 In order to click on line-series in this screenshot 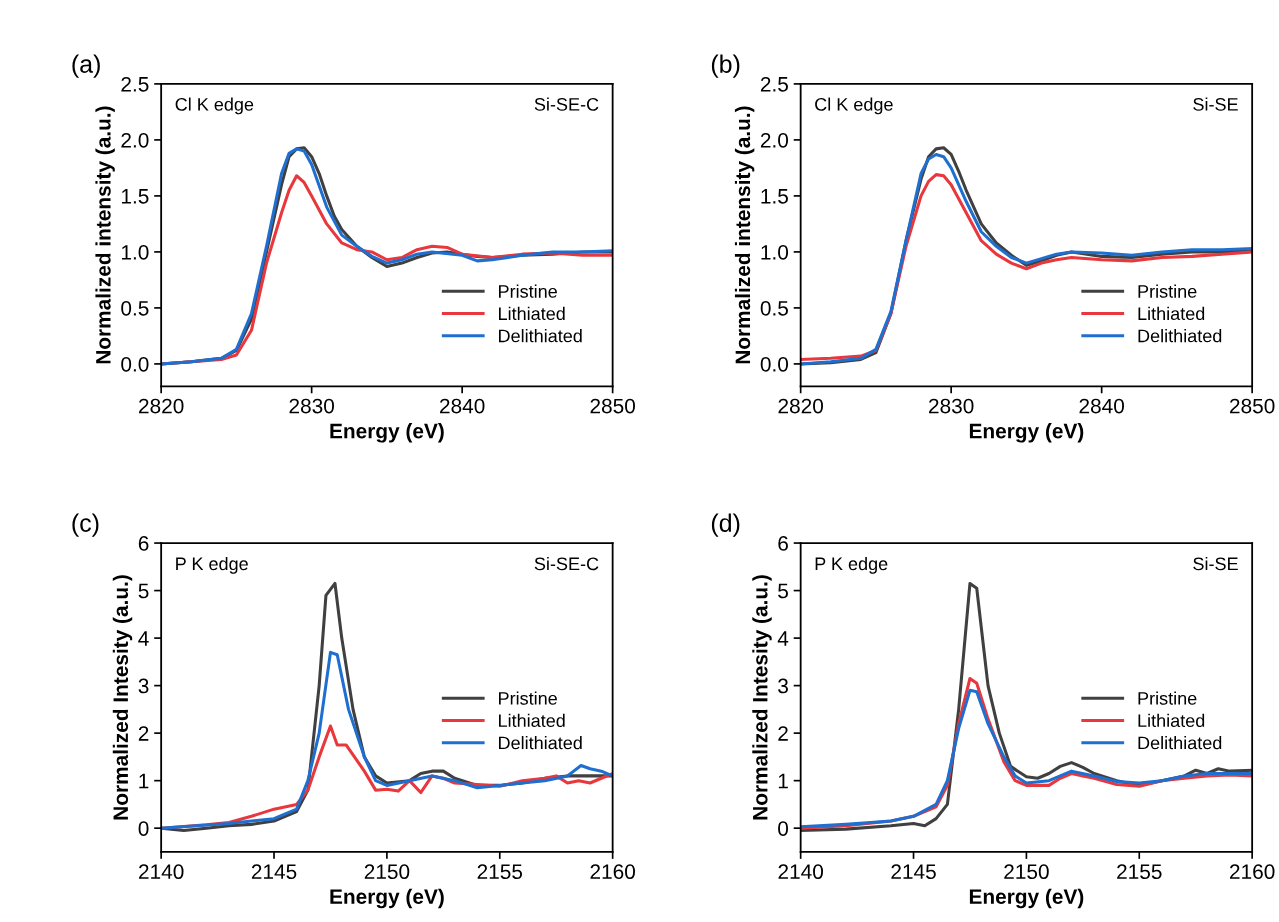, I will do `click(387, 740)`.